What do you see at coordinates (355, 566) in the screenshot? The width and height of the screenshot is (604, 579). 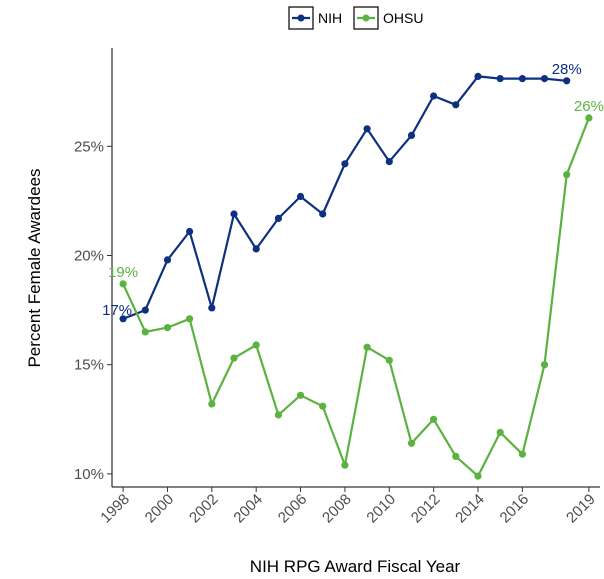 I see `x-axis-title: NIH RPG Award Fiscal Year` at bounding box center [355, 566].